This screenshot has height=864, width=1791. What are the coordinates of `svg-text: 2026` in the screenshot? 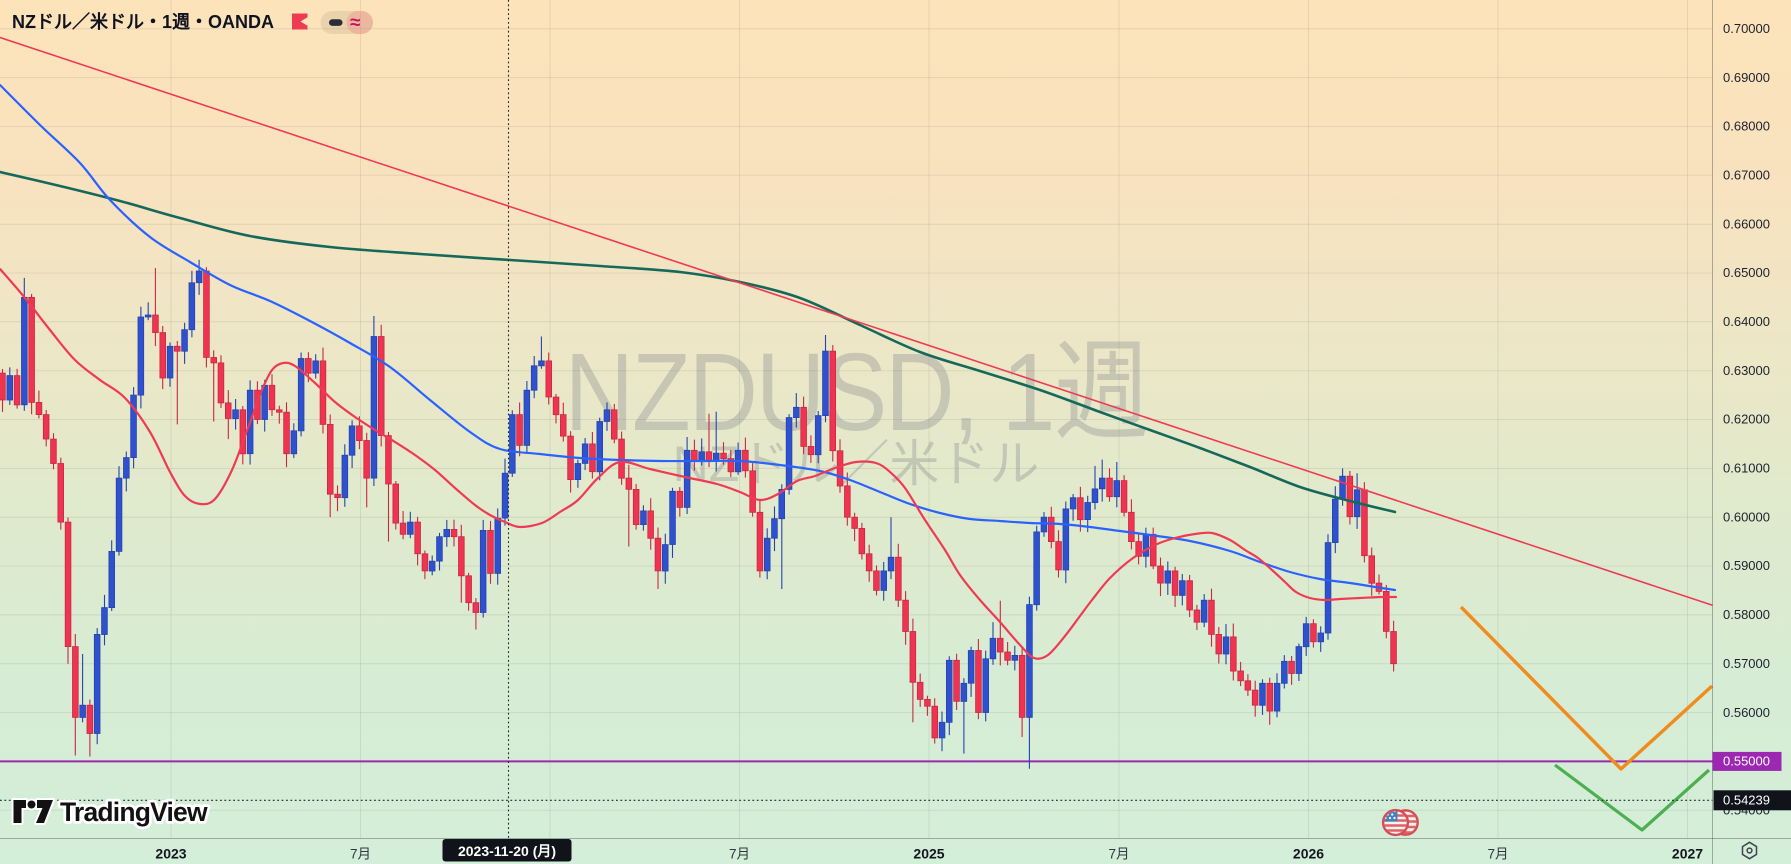 It's located at (1308, 854).